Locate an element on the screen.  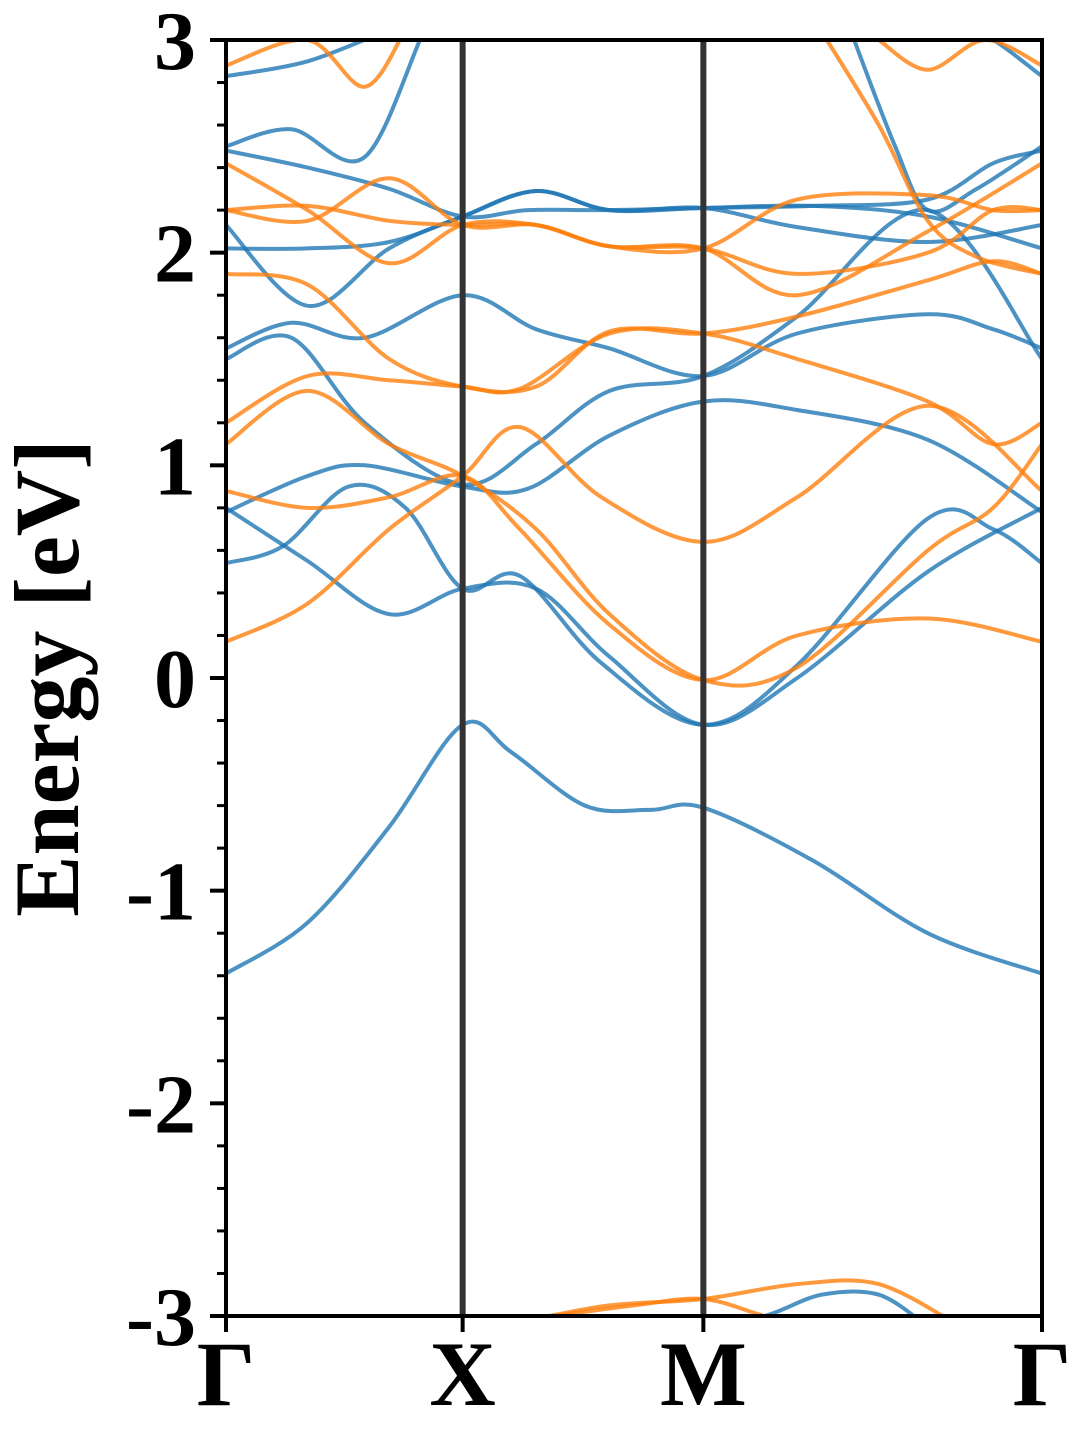
y-tick-label: 2 is located at coordinates (175, 254).